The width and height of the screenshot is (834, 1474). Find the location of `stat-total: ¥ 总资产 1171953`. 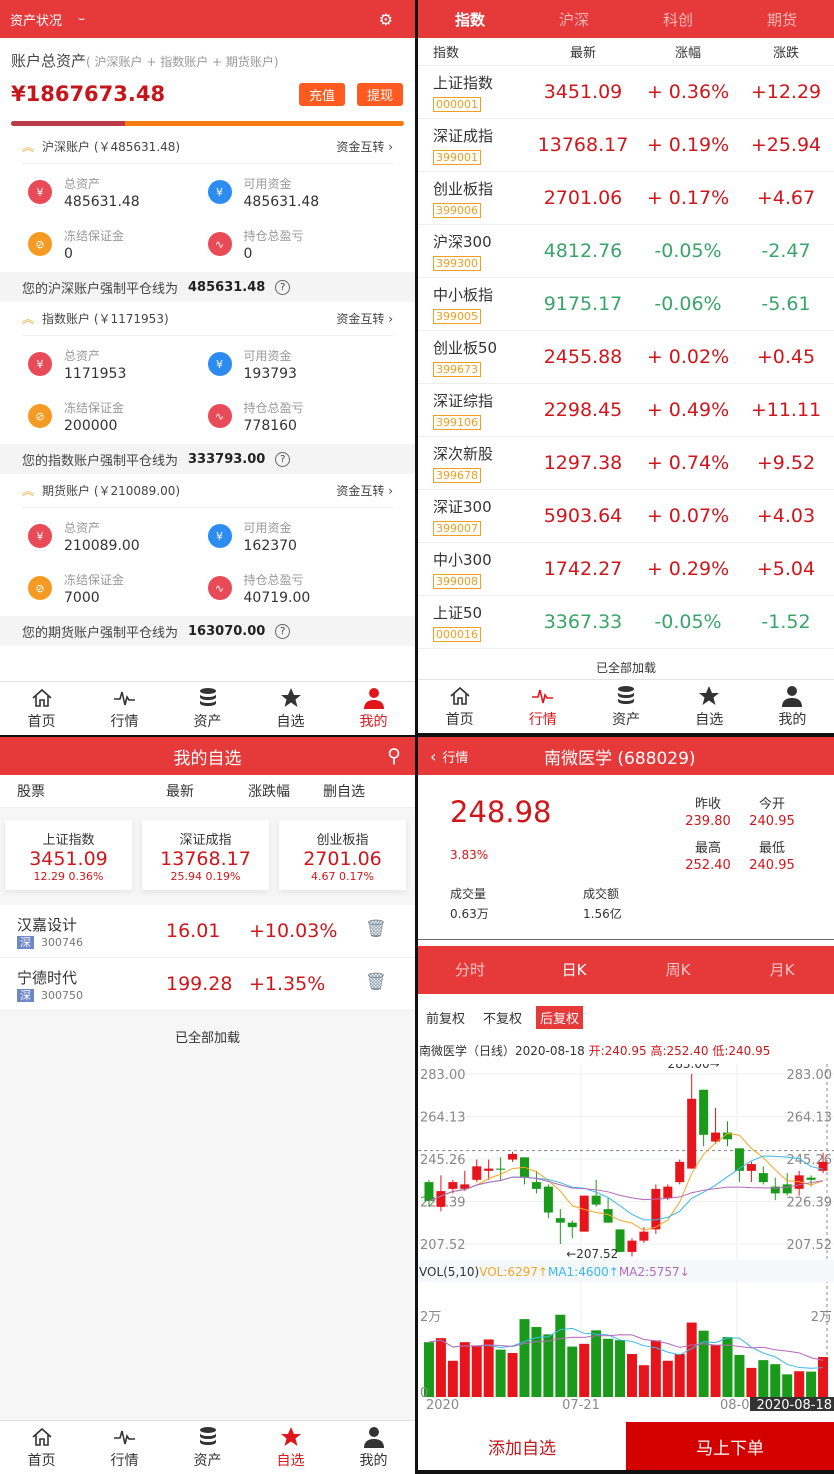

stat-total: ¥ 总资产 1171953 is located at coordinates (118, 364).